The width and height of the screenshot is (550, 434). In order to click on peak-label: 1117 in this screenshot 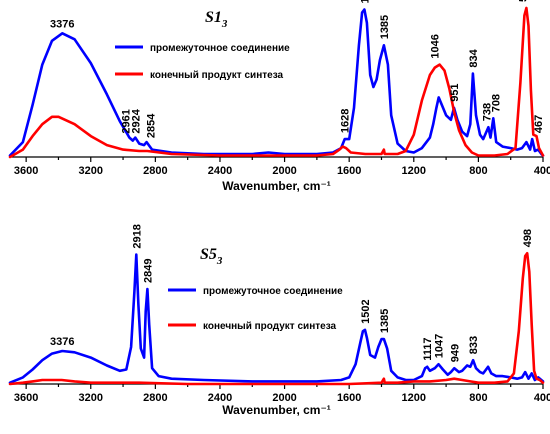, I will do `click(428, 349)`.